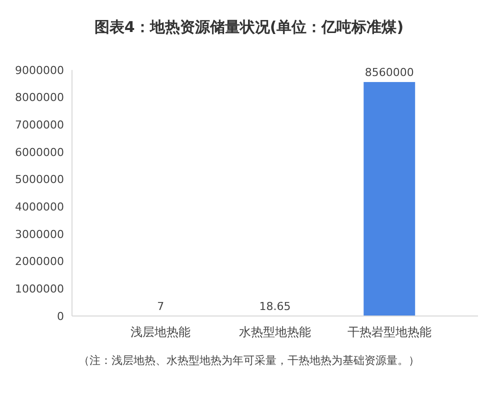  Describe the element at coordinates (39, 289) in the screenshot. I see `y-tick-label: 1000000` at that location.